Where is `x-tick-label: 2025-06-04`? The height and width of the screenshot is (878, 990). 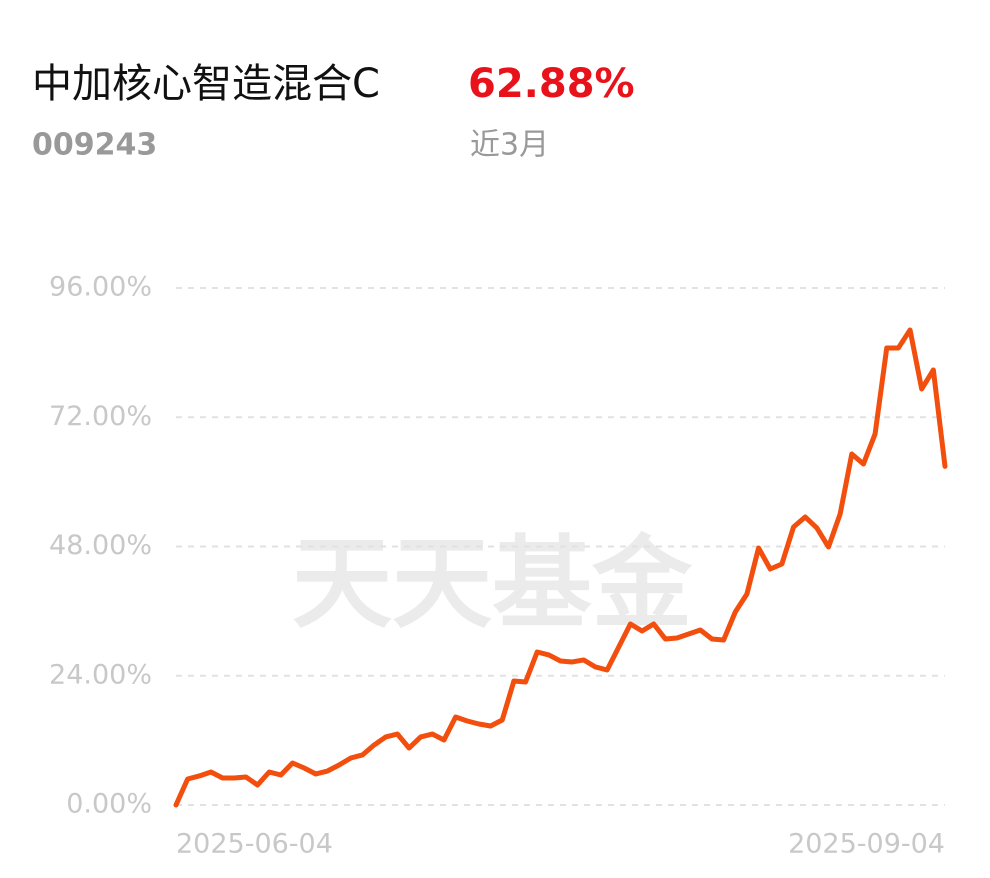
x-tick-label: 2025-06-04 is located at coordinates (254, 844).